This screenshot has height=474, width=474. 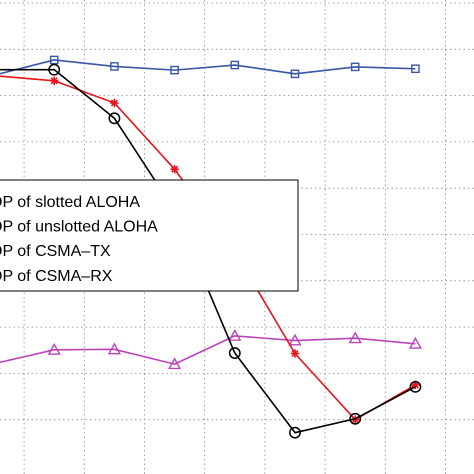 I want to click on legend-entry-label: OP of CSMA–RX, so click(x=56, y=276).